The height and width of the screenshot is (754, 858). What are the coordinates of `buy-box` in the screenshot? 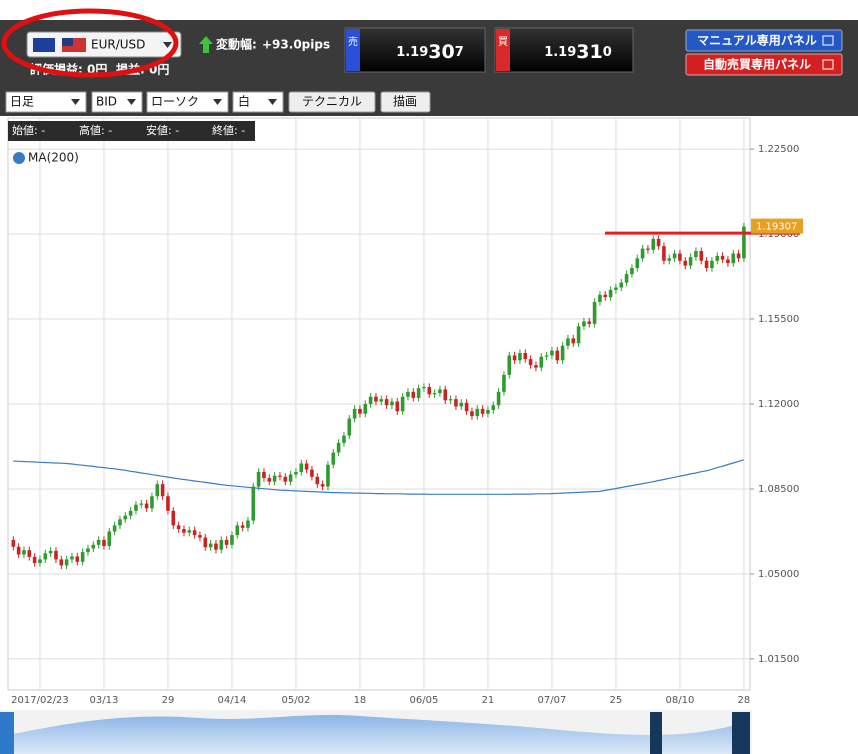 It's located at (564, 50).